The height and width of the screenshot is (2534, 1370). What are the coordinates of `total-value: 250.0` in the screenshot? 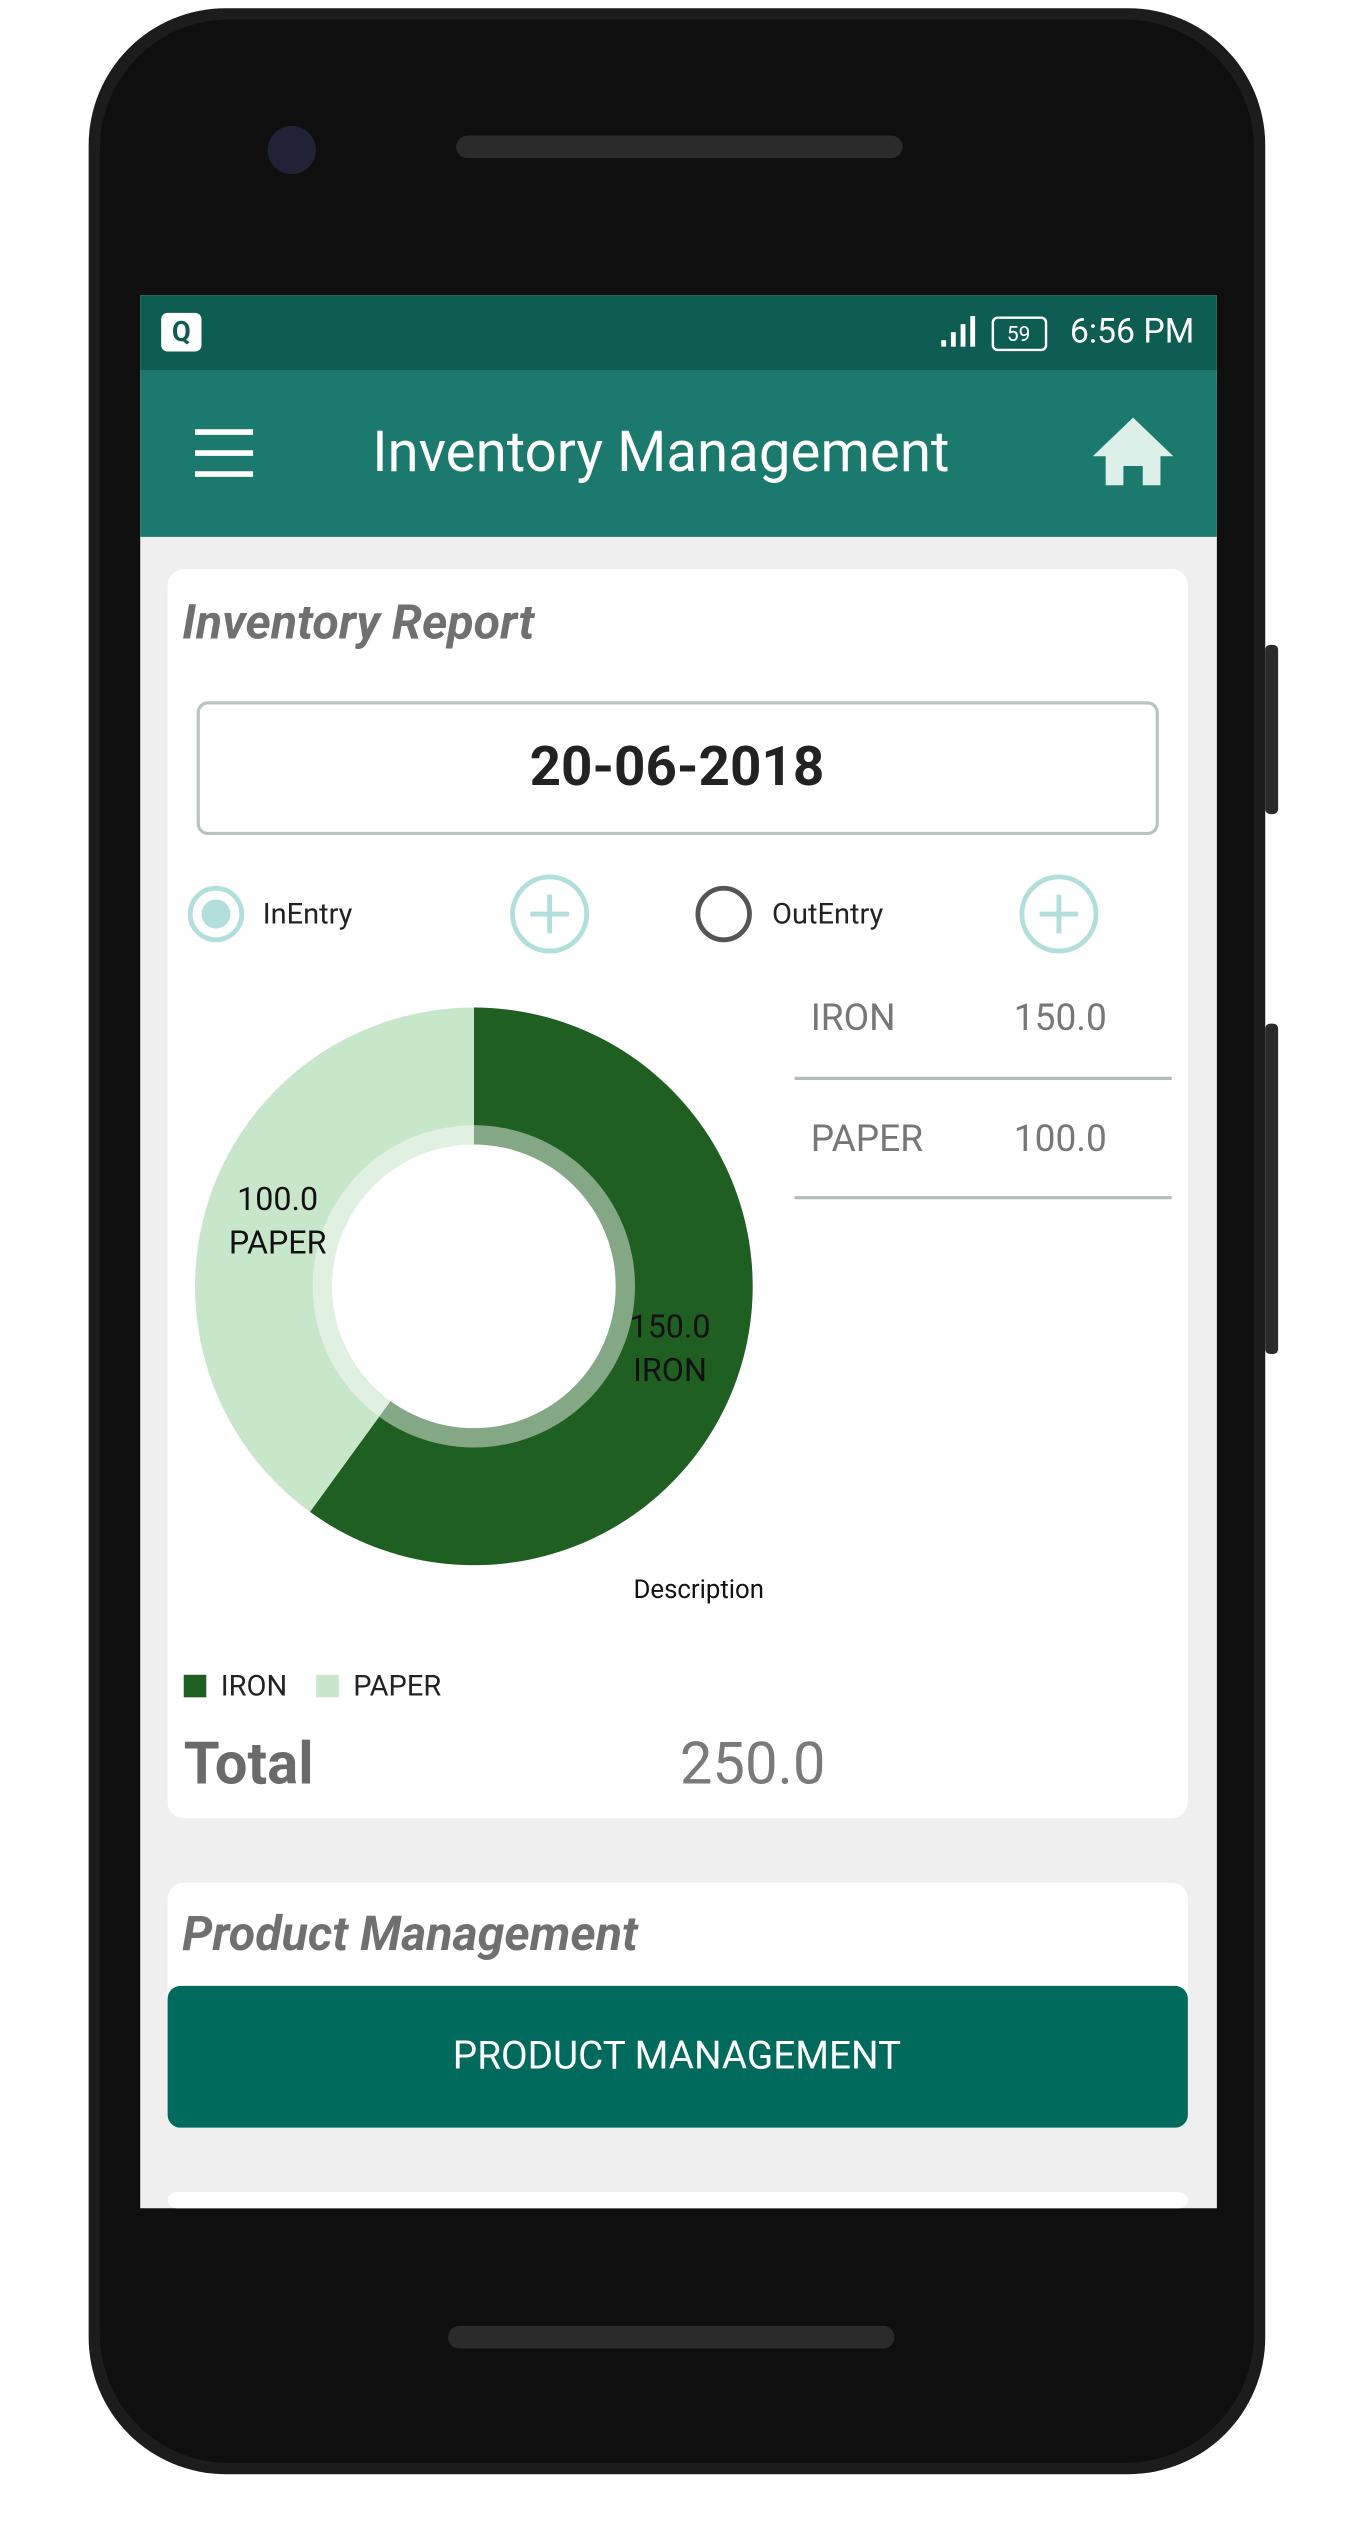 It's located at (753, 1765).